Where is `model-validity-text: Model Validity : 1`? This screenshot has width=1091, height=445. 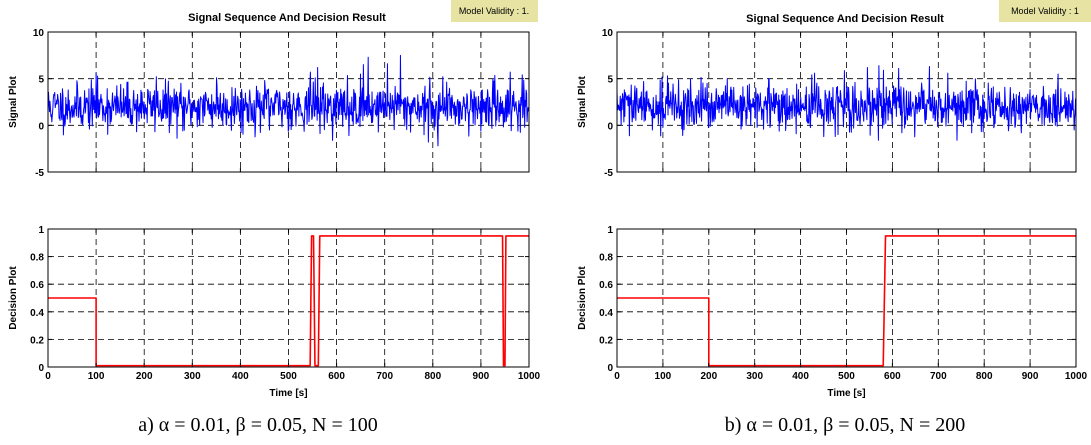
model-validity-text: Model Validity : 1 is located at coordinates (1045, 11).